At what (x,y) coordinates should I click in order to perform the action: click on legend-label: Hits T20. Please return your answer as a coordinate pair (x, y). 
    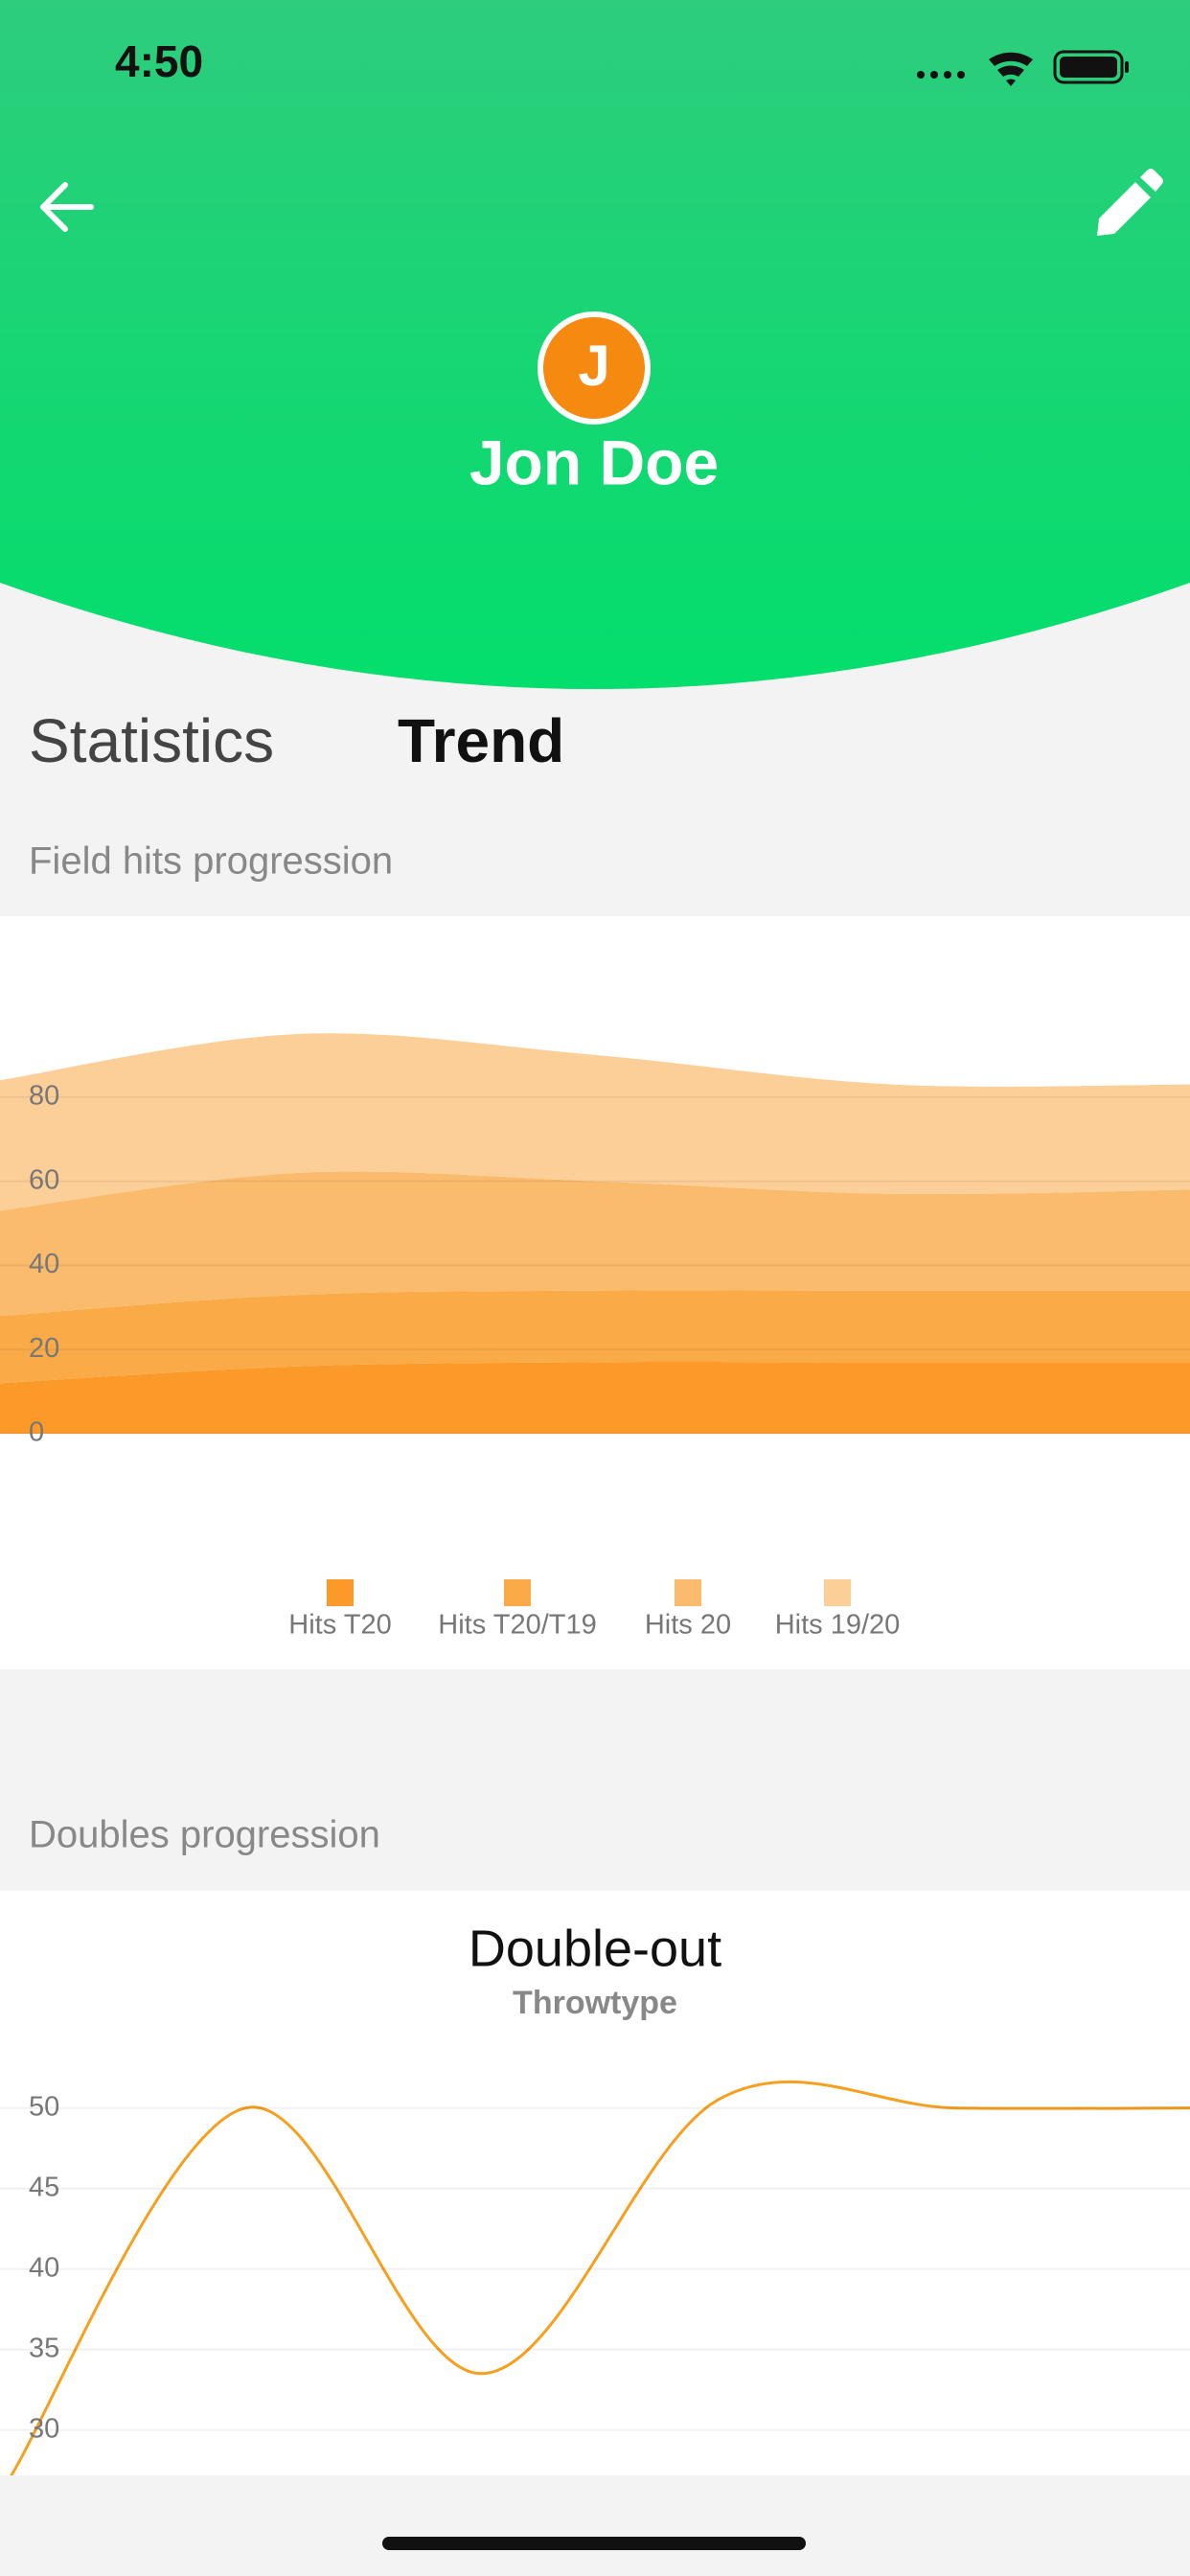
    Looking at the image, I should click on (340, 1625).